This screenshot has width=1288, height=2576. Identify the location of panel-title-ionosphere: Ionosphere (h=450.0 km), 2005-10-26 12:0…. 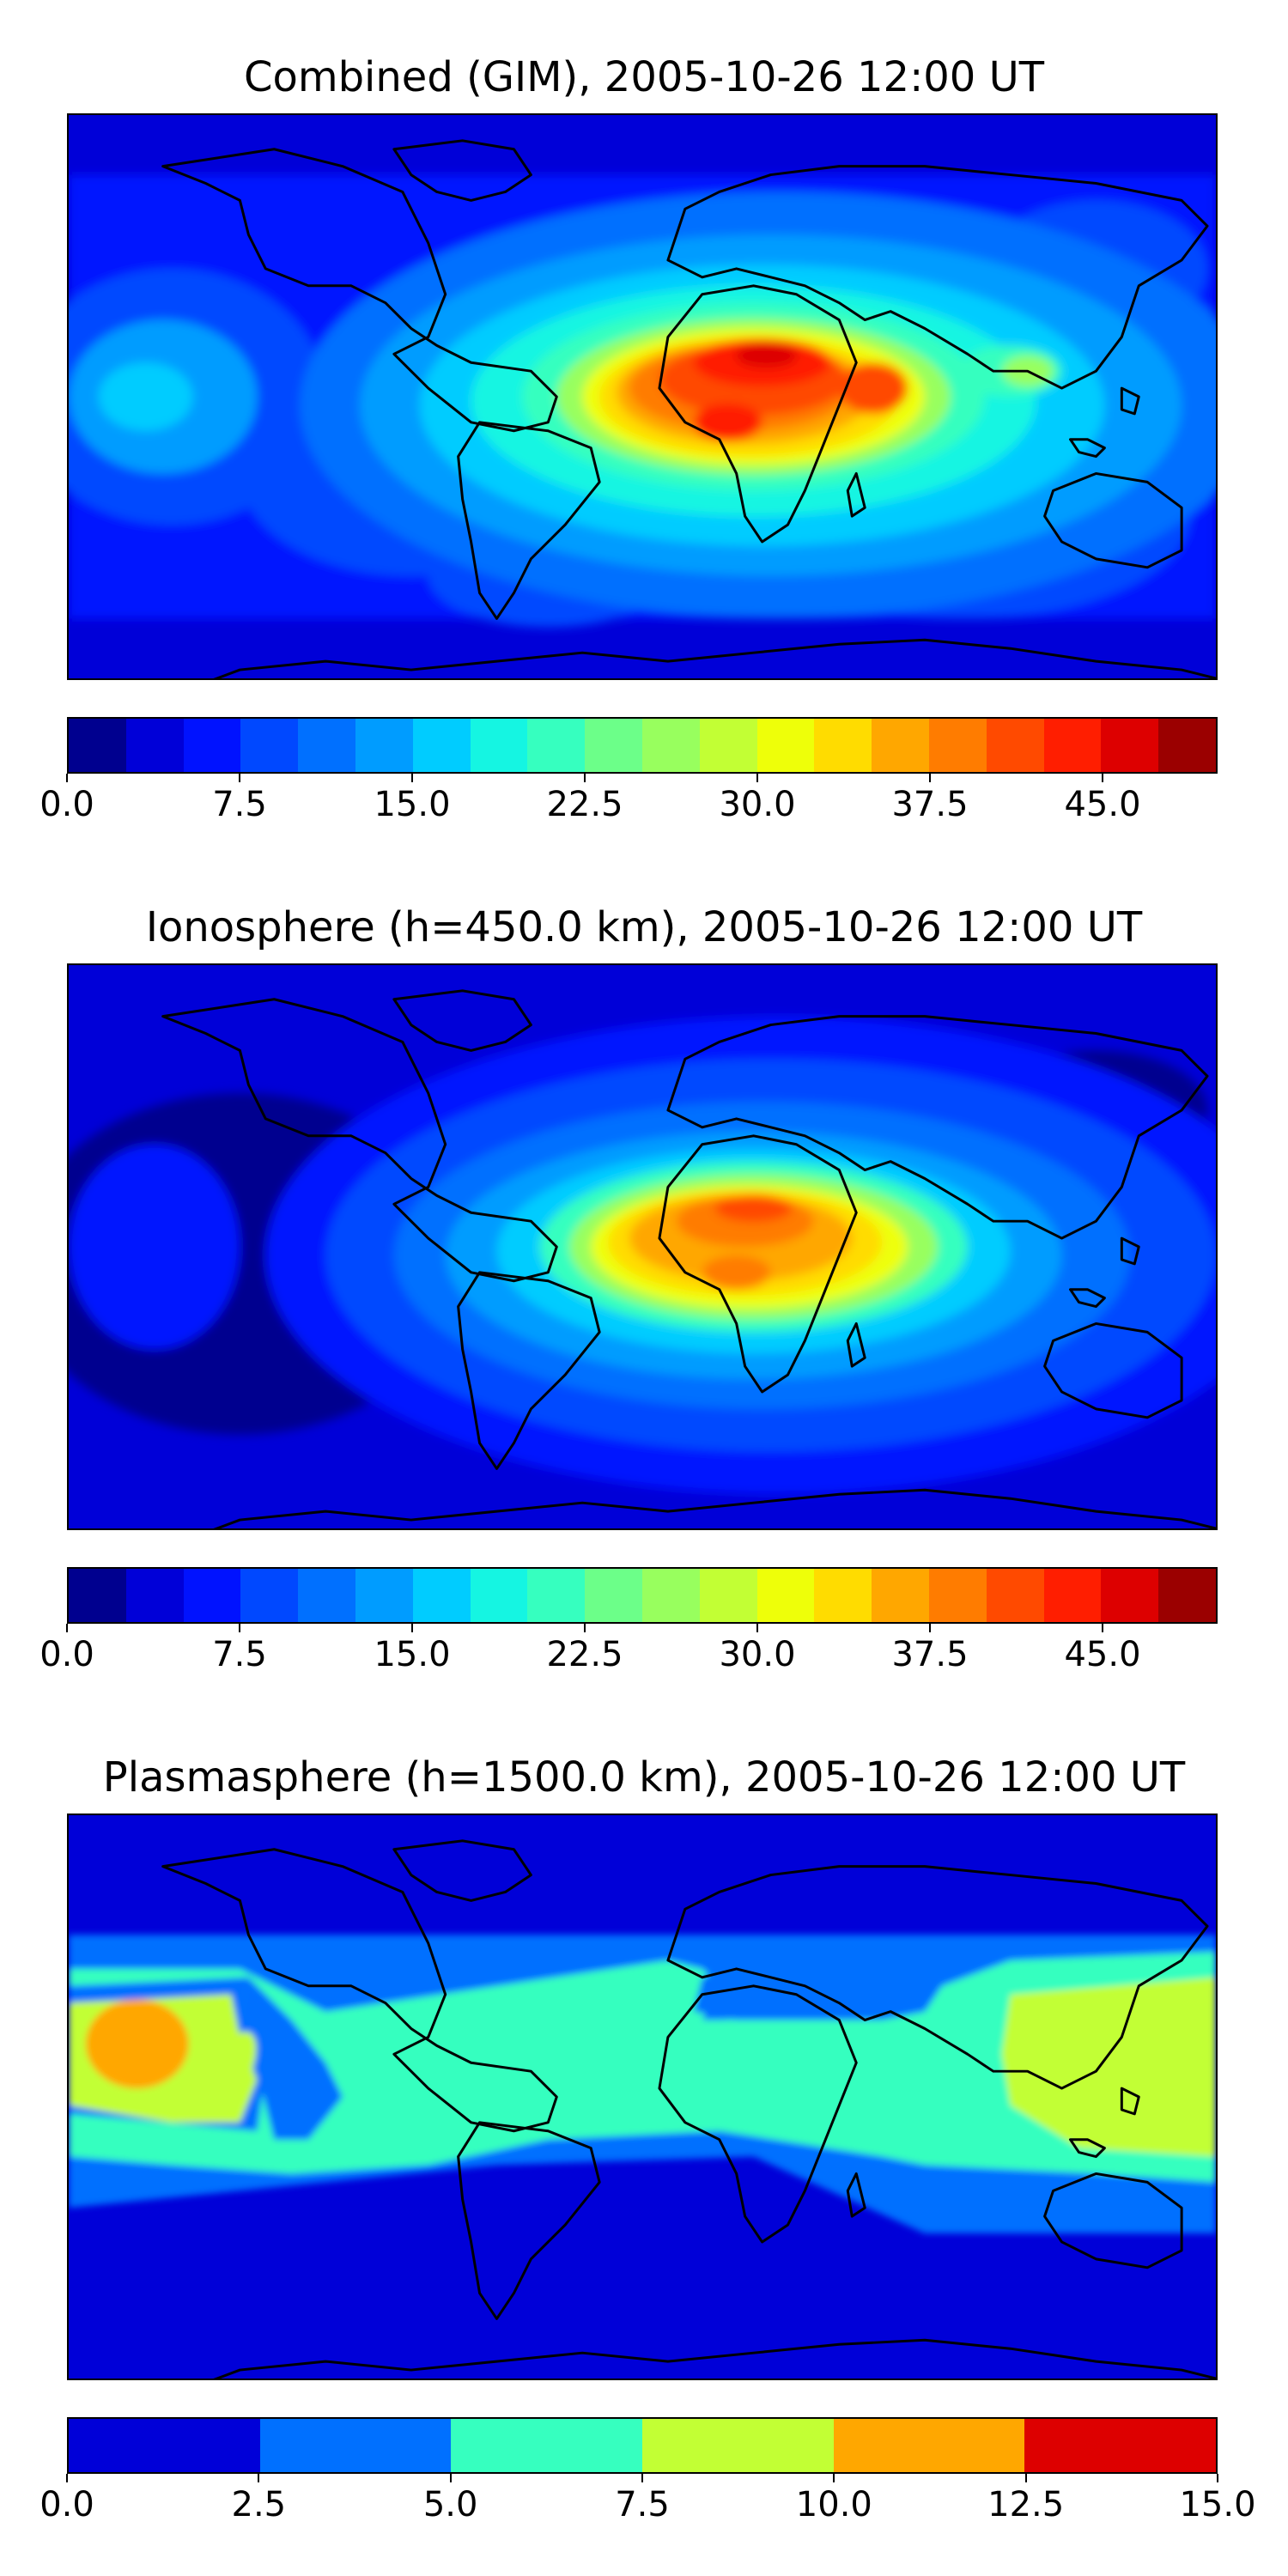
(644, 927).